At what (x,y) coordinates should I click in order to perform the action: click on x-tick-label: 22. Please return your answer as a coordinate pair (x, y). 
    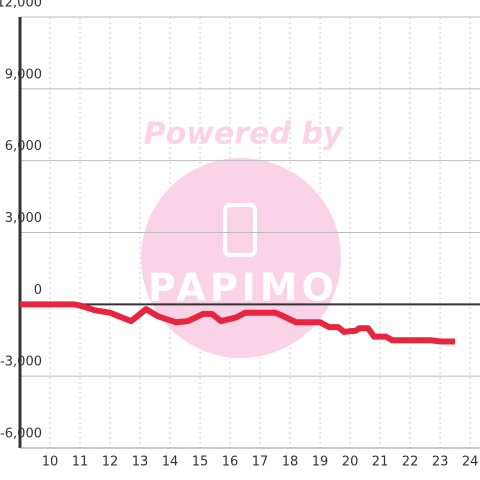
    Looking at the image, I should click on (410, 462).